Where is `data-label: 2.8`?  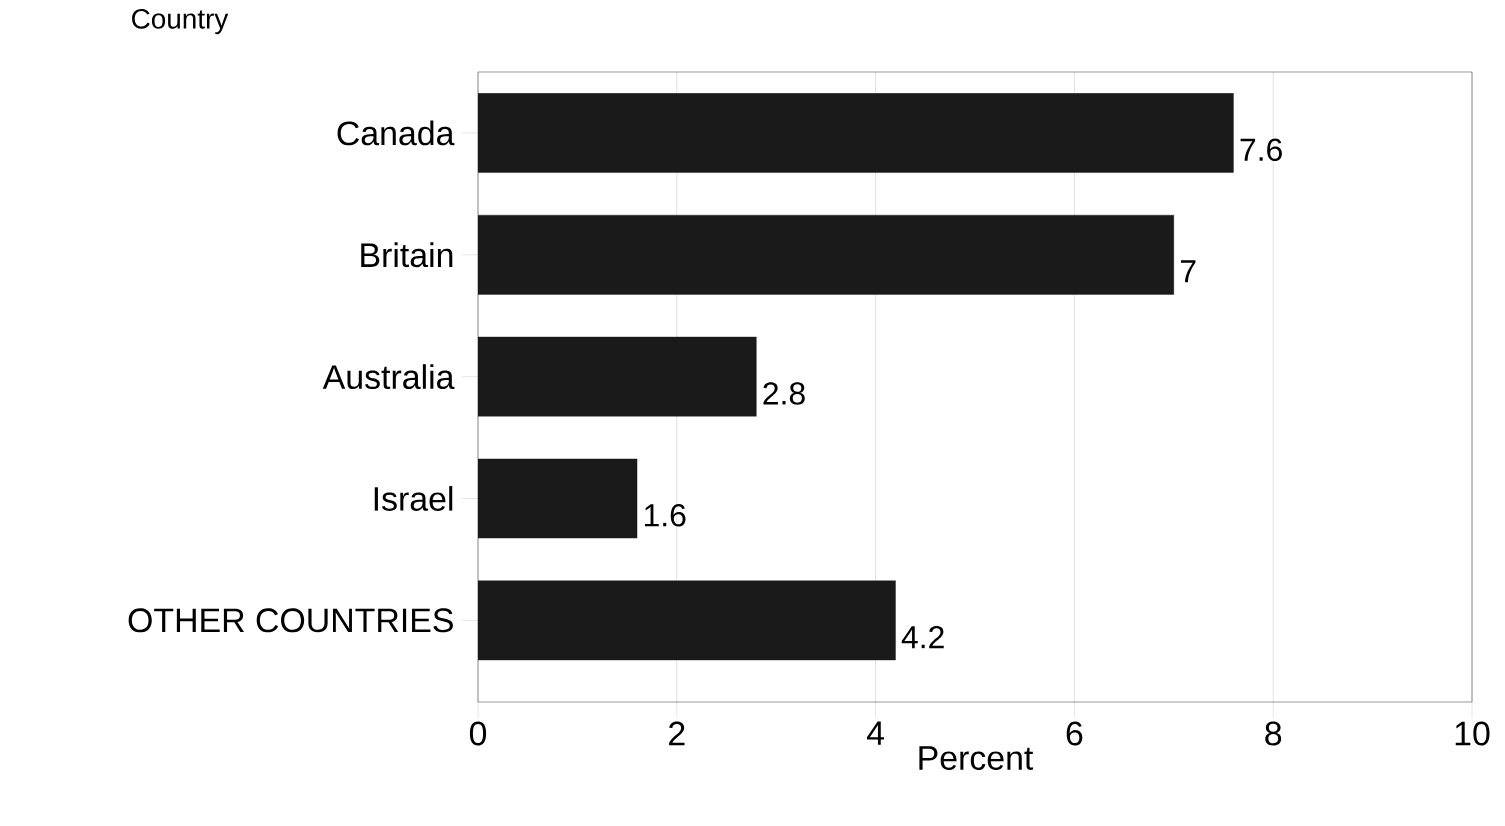 data-label: 2.8 is located at coordinates (784, 393).